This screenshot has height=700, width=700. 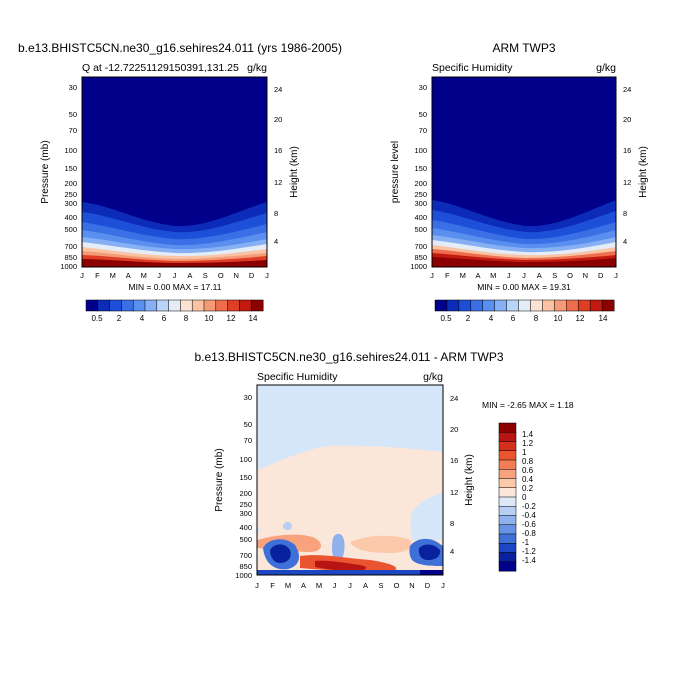 I want to click on height-tick-label: 12, so click(x=278, y=182).